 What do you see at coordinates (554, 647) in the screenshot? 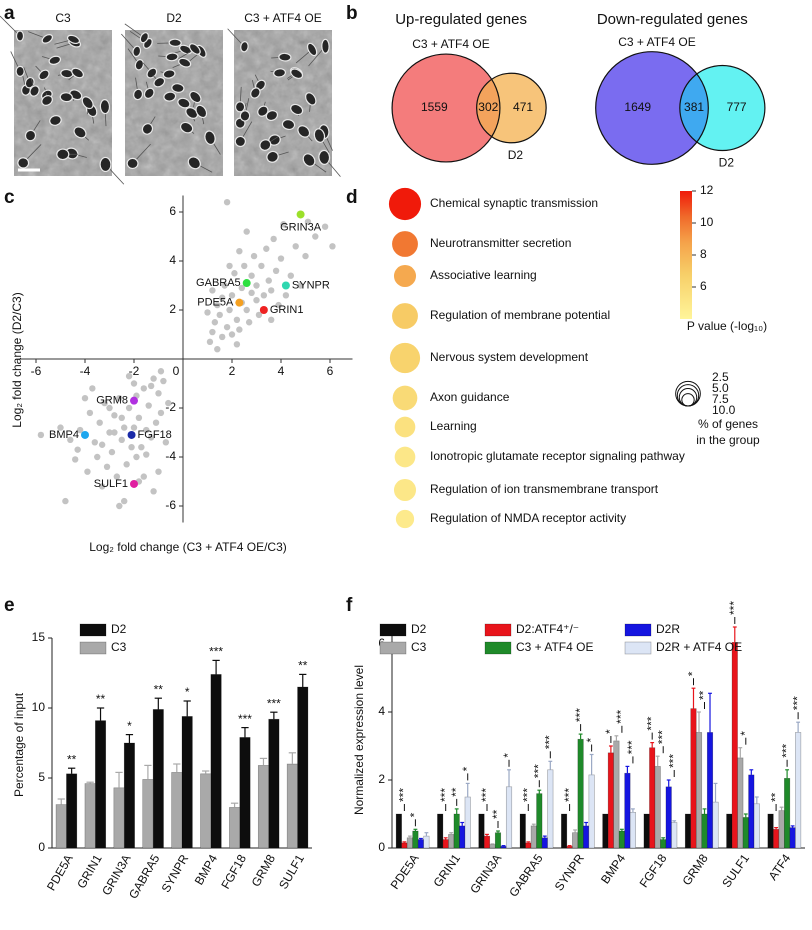
I see `legend-label: C3 + ATF4 OE` at bounding box center [554, 647].